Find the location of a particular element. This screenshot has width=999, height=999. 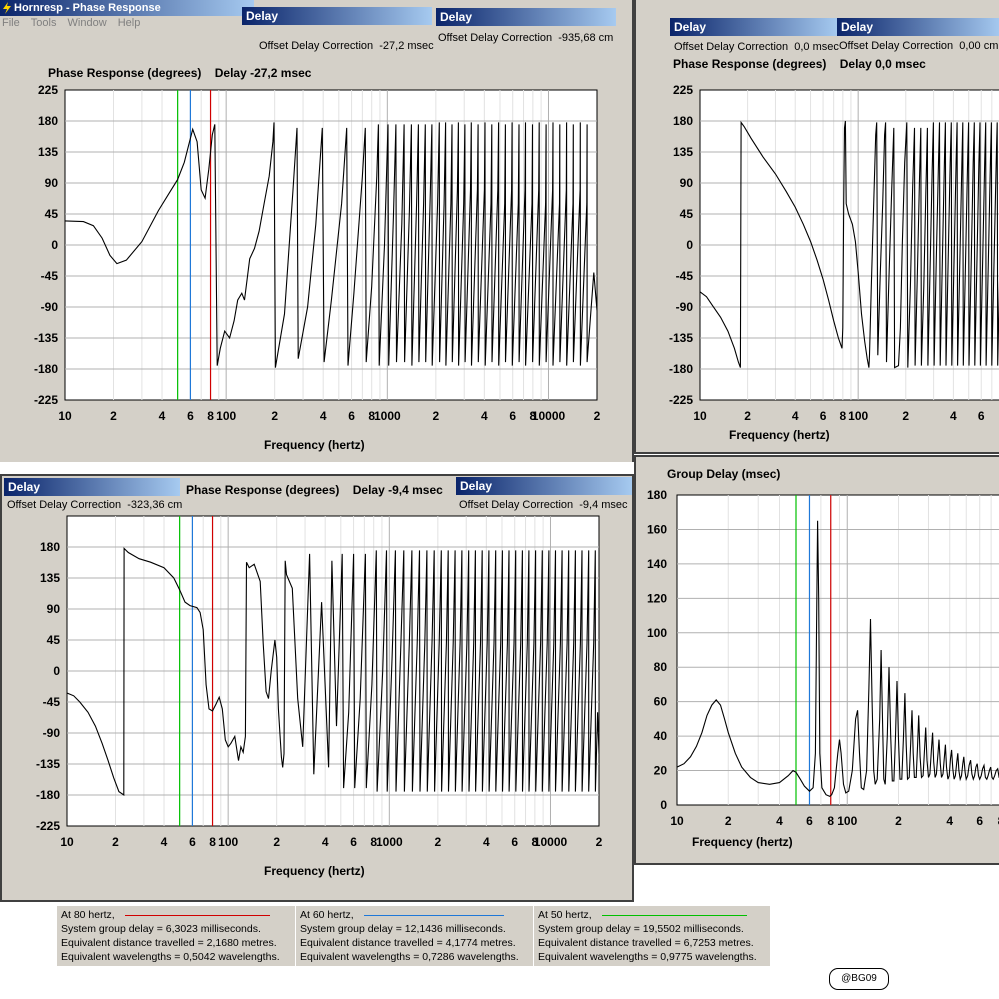

menu-tools: Tools is located at coordinates (43, 23).